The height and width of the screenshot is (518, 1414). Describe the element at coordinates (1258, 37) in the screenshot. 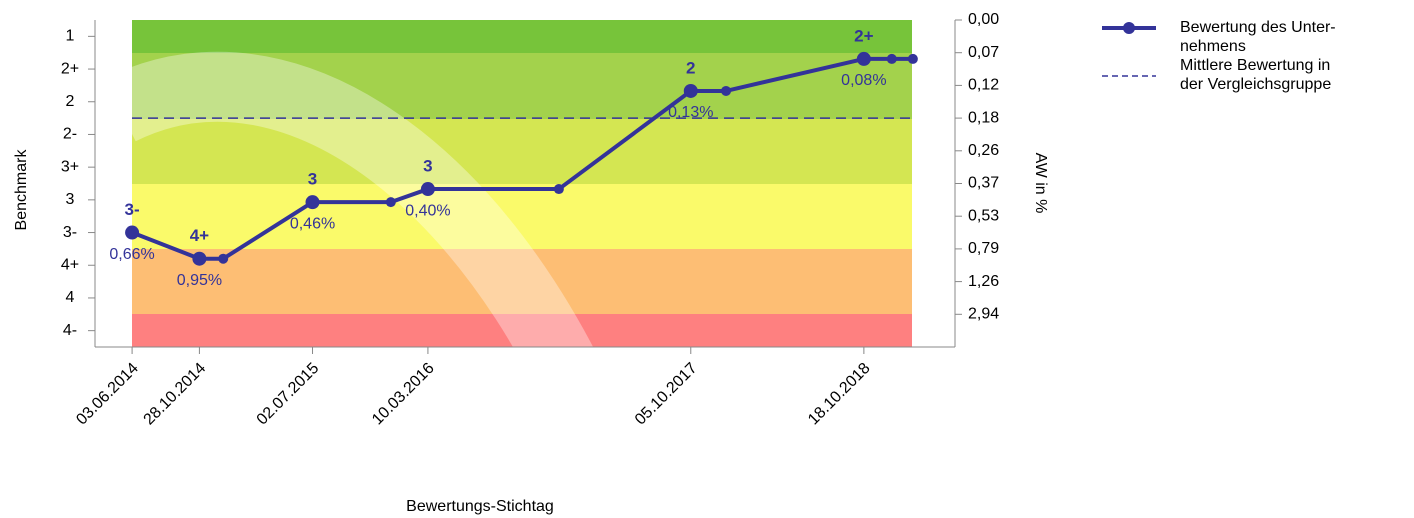

I see `legend-label: Bewertung des Unter- nehmens` at that location.